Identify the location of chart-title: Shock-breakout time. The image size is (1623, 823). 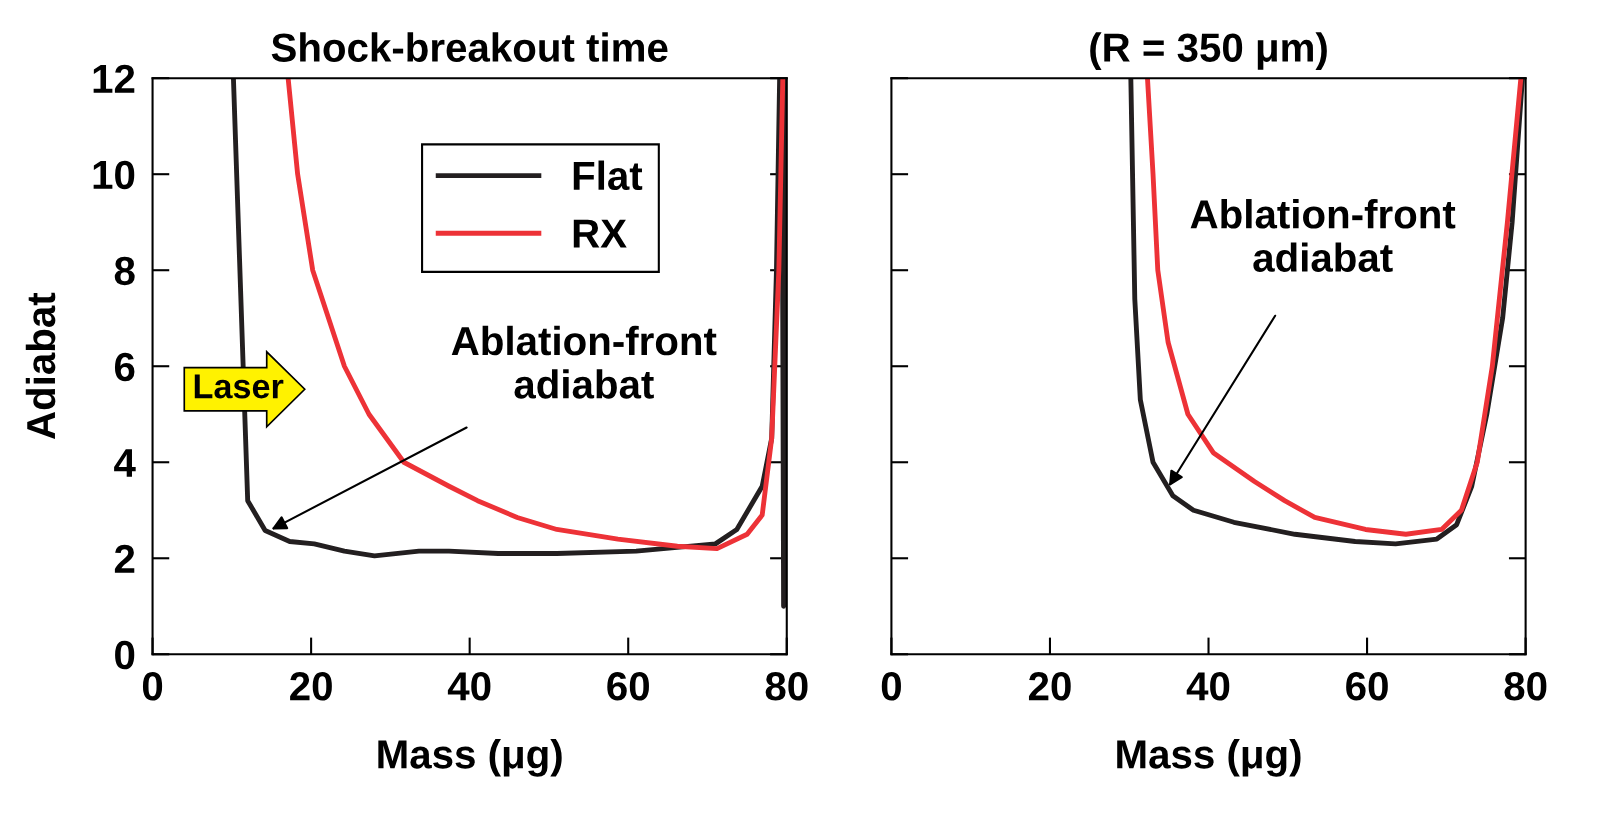
(469, 47).